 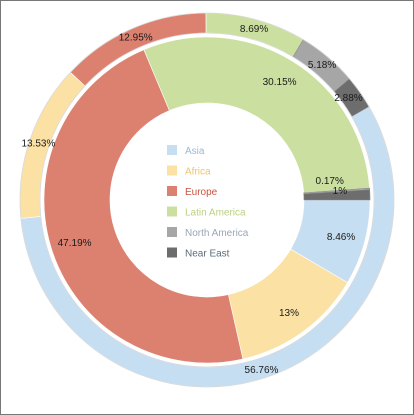 What do you see at coordinates (198, 172) in the screenshot?
I see `legend-label-africa: Africa` at bounding box center [198, 172].